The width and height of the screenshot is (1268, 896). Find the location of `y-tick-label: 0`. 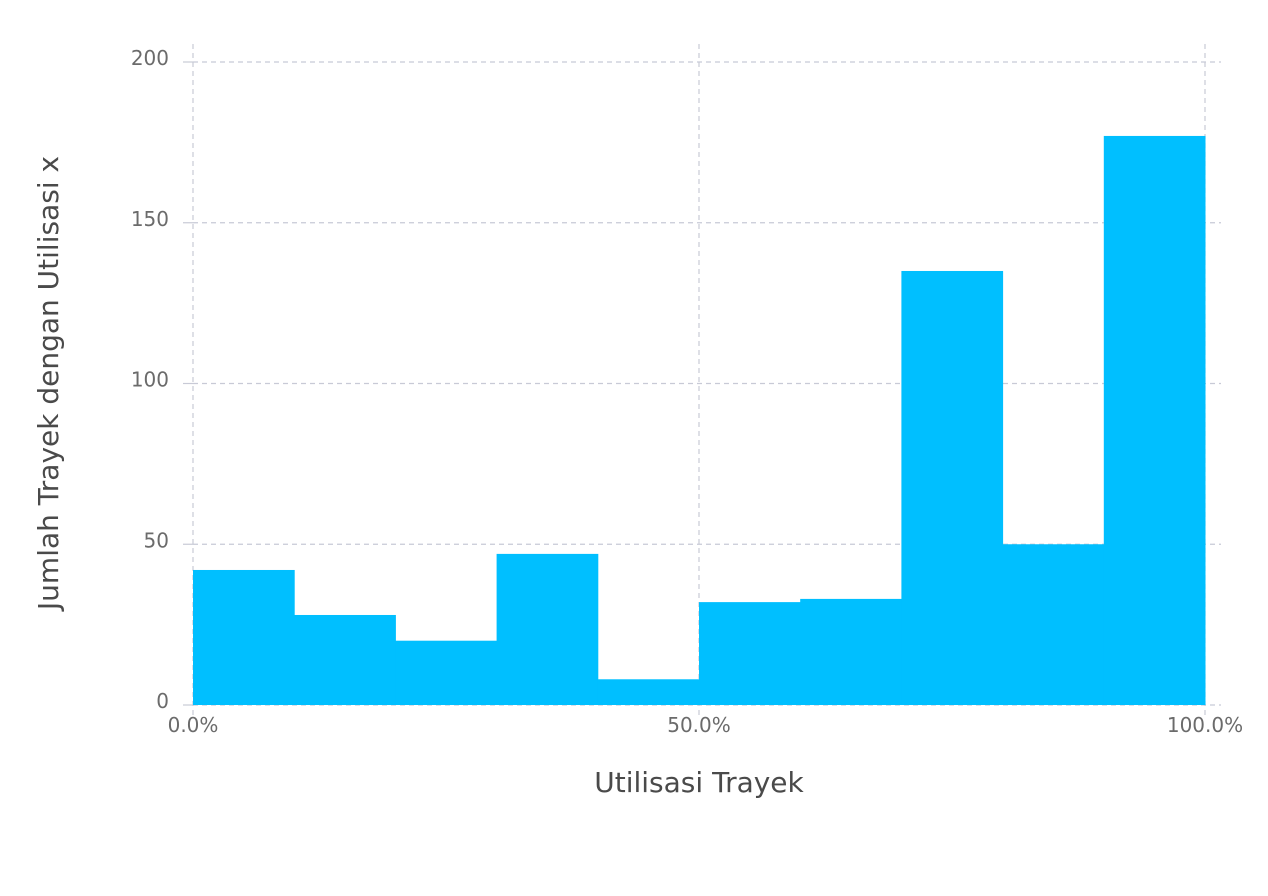

y-tick-label: 0 is located at coordinates (162, 701).